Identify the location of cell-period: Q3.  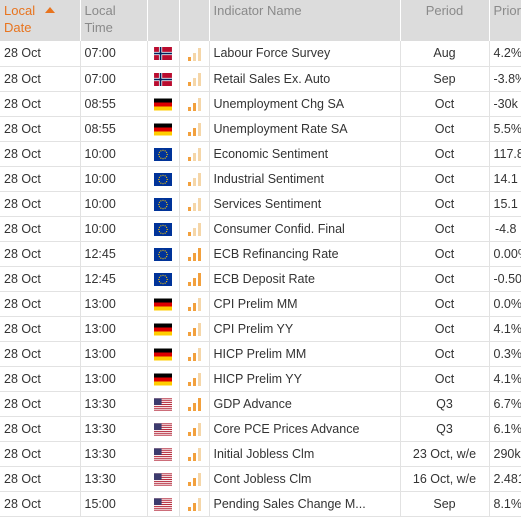
(445, 429).